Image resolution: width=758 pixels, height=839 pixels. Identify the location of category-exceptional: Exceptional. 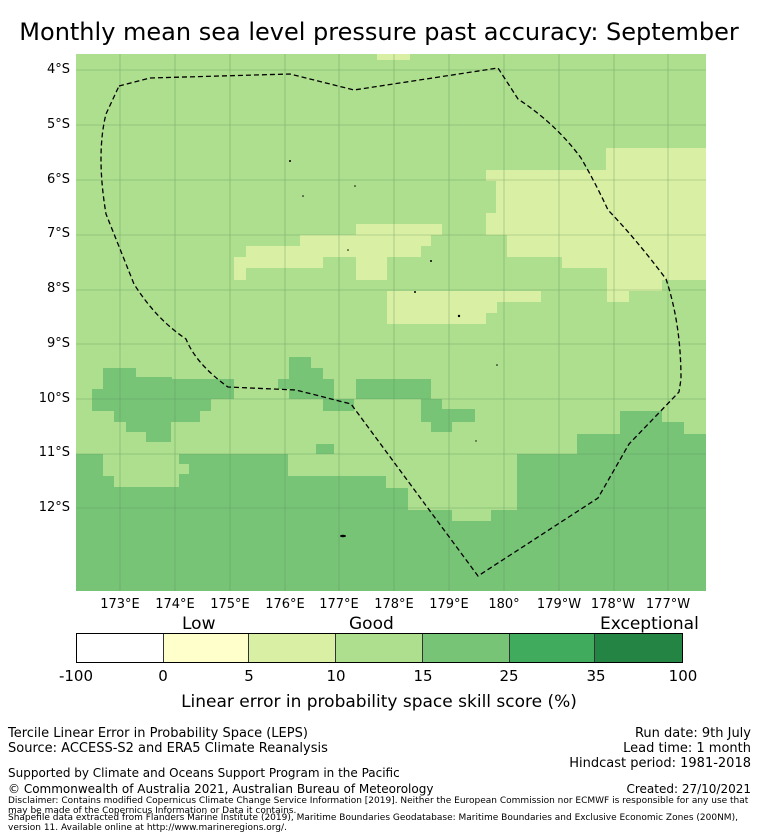
(649, 624).